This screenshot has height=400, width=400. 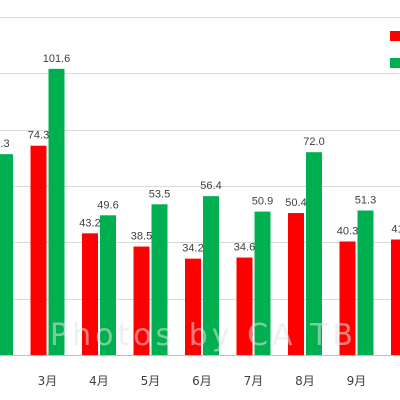 I want to click on data-label: 74.3, so click(x=38, y=136).